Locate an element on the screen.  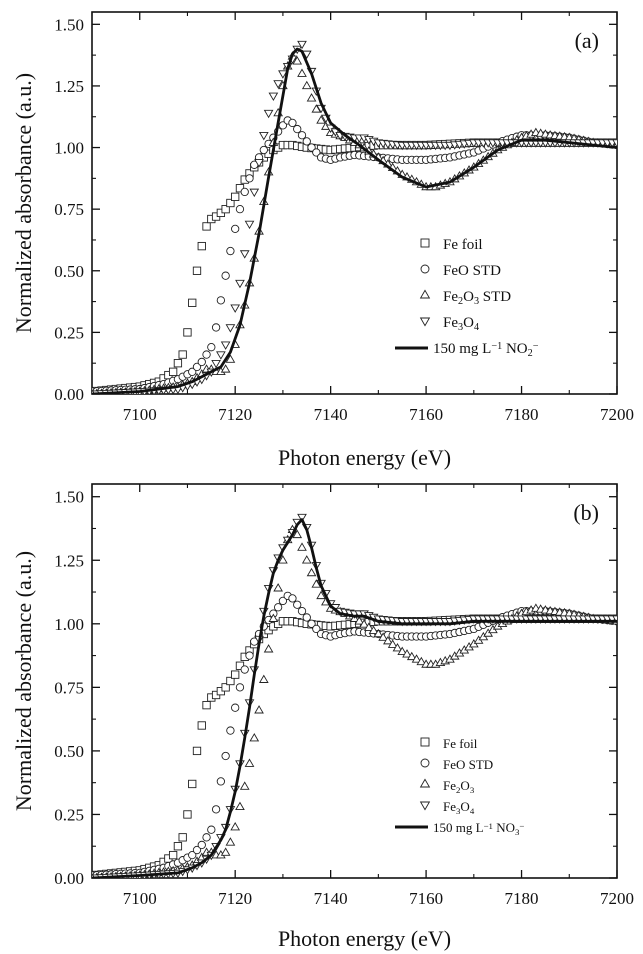
legend: Fe foil FeO STD Fe2O3 Fe3O4 150 mg L−1 NO3− is located at coordinates (459, 786).